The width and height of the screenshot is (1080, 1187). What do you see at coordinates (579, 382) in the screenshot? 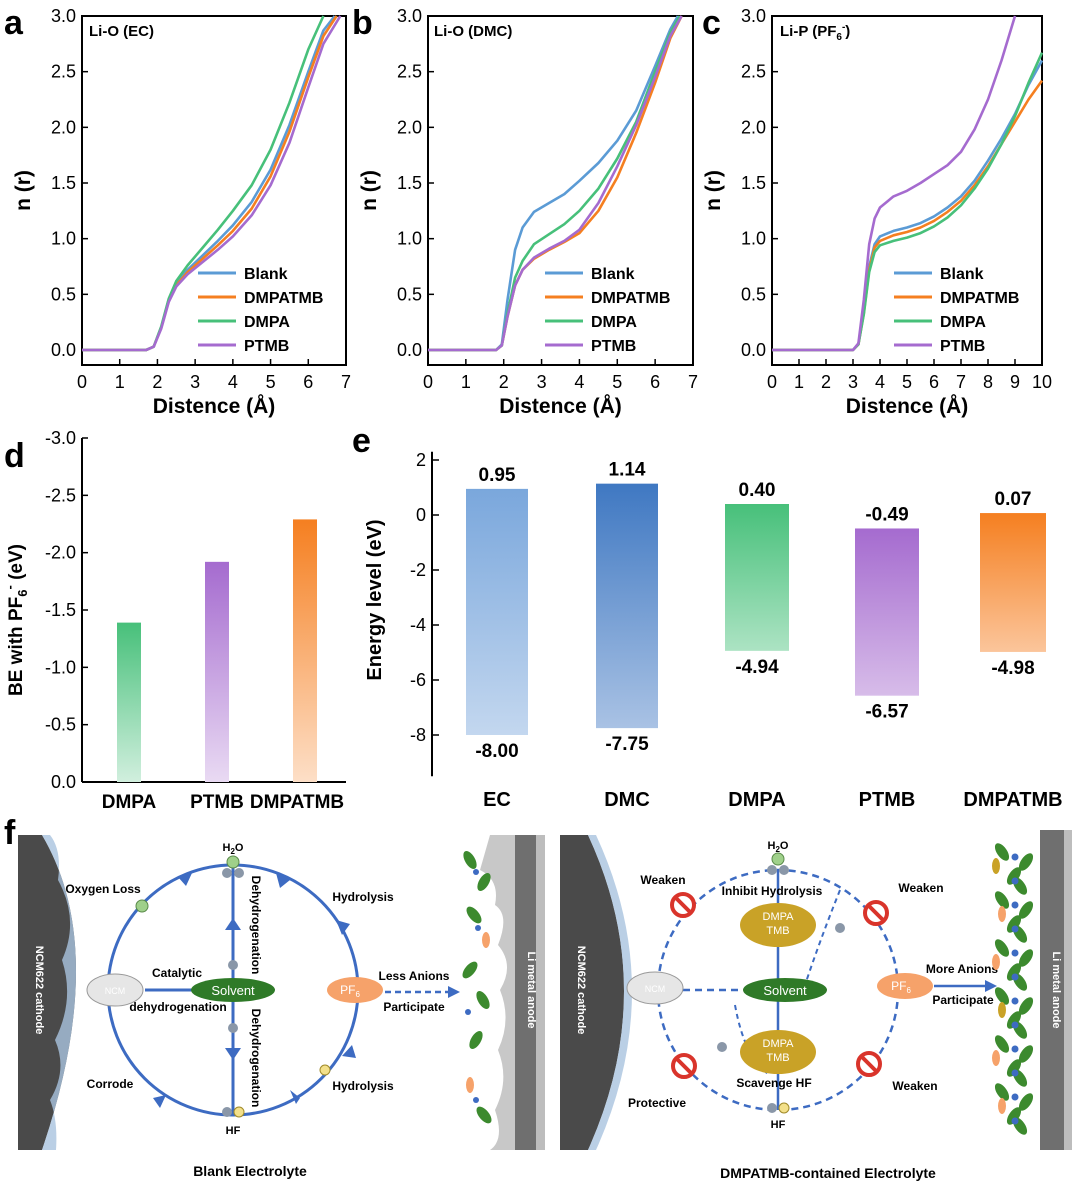
I see `x-tick-label: 4` at bounding box center [579, 382].